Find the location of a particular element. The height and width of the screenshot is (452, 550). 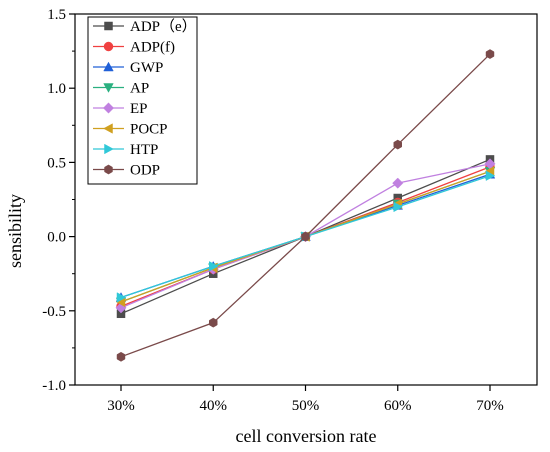

legend-item: ADP（e） is located at coordinates (145, 26).